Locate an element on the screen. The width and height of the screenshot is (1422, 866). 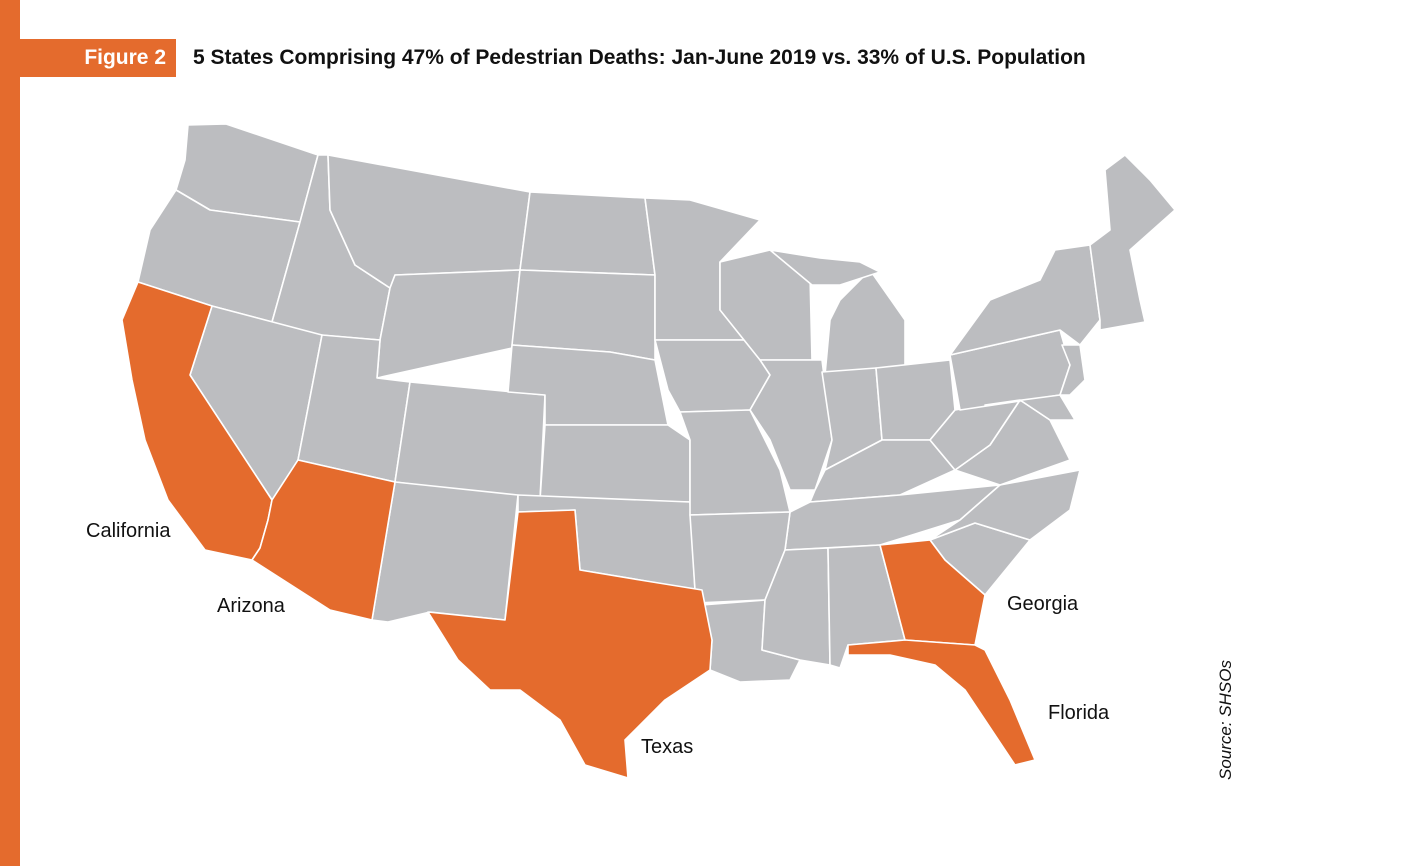
state-kansas is located at coordinates (615, 463).